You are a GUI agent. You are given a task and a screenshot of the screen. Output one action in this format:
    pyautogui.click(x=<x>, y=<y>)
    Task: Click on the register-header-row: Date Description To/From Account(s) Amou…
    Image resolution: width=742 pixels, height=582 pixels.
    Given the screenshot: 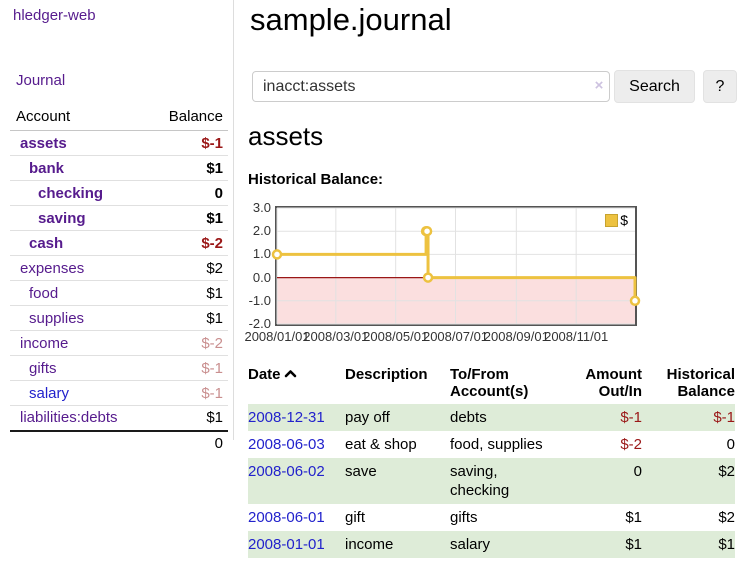 What is the action you would take?
    pyautogui.click(x=491, y=382)
    